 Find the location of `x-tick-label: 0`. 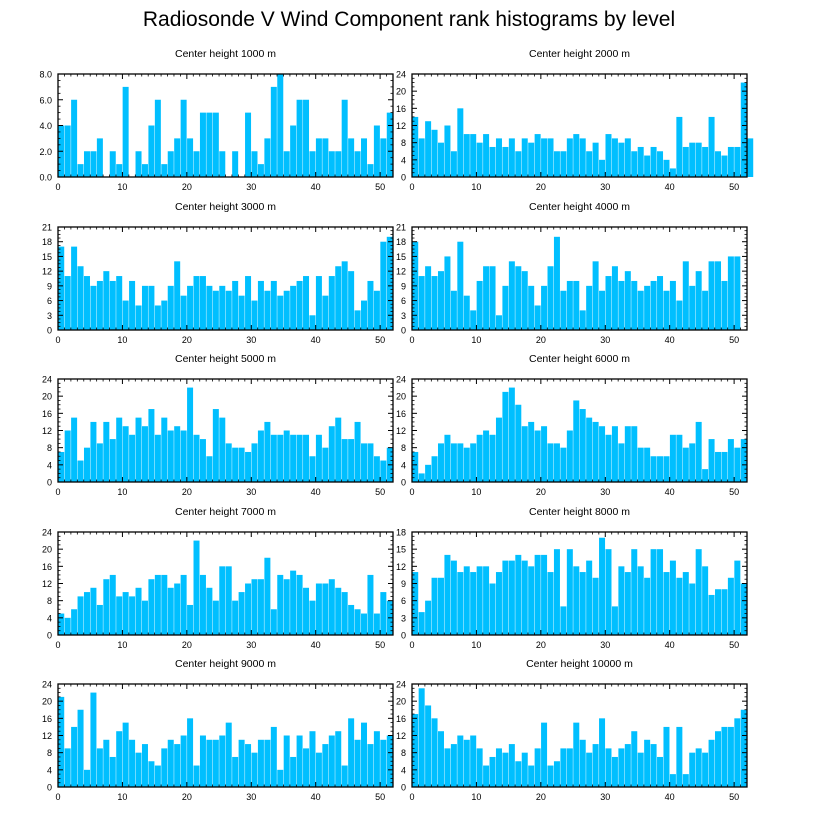

x-tick-label: 0 is located at coordinates (57, 340).